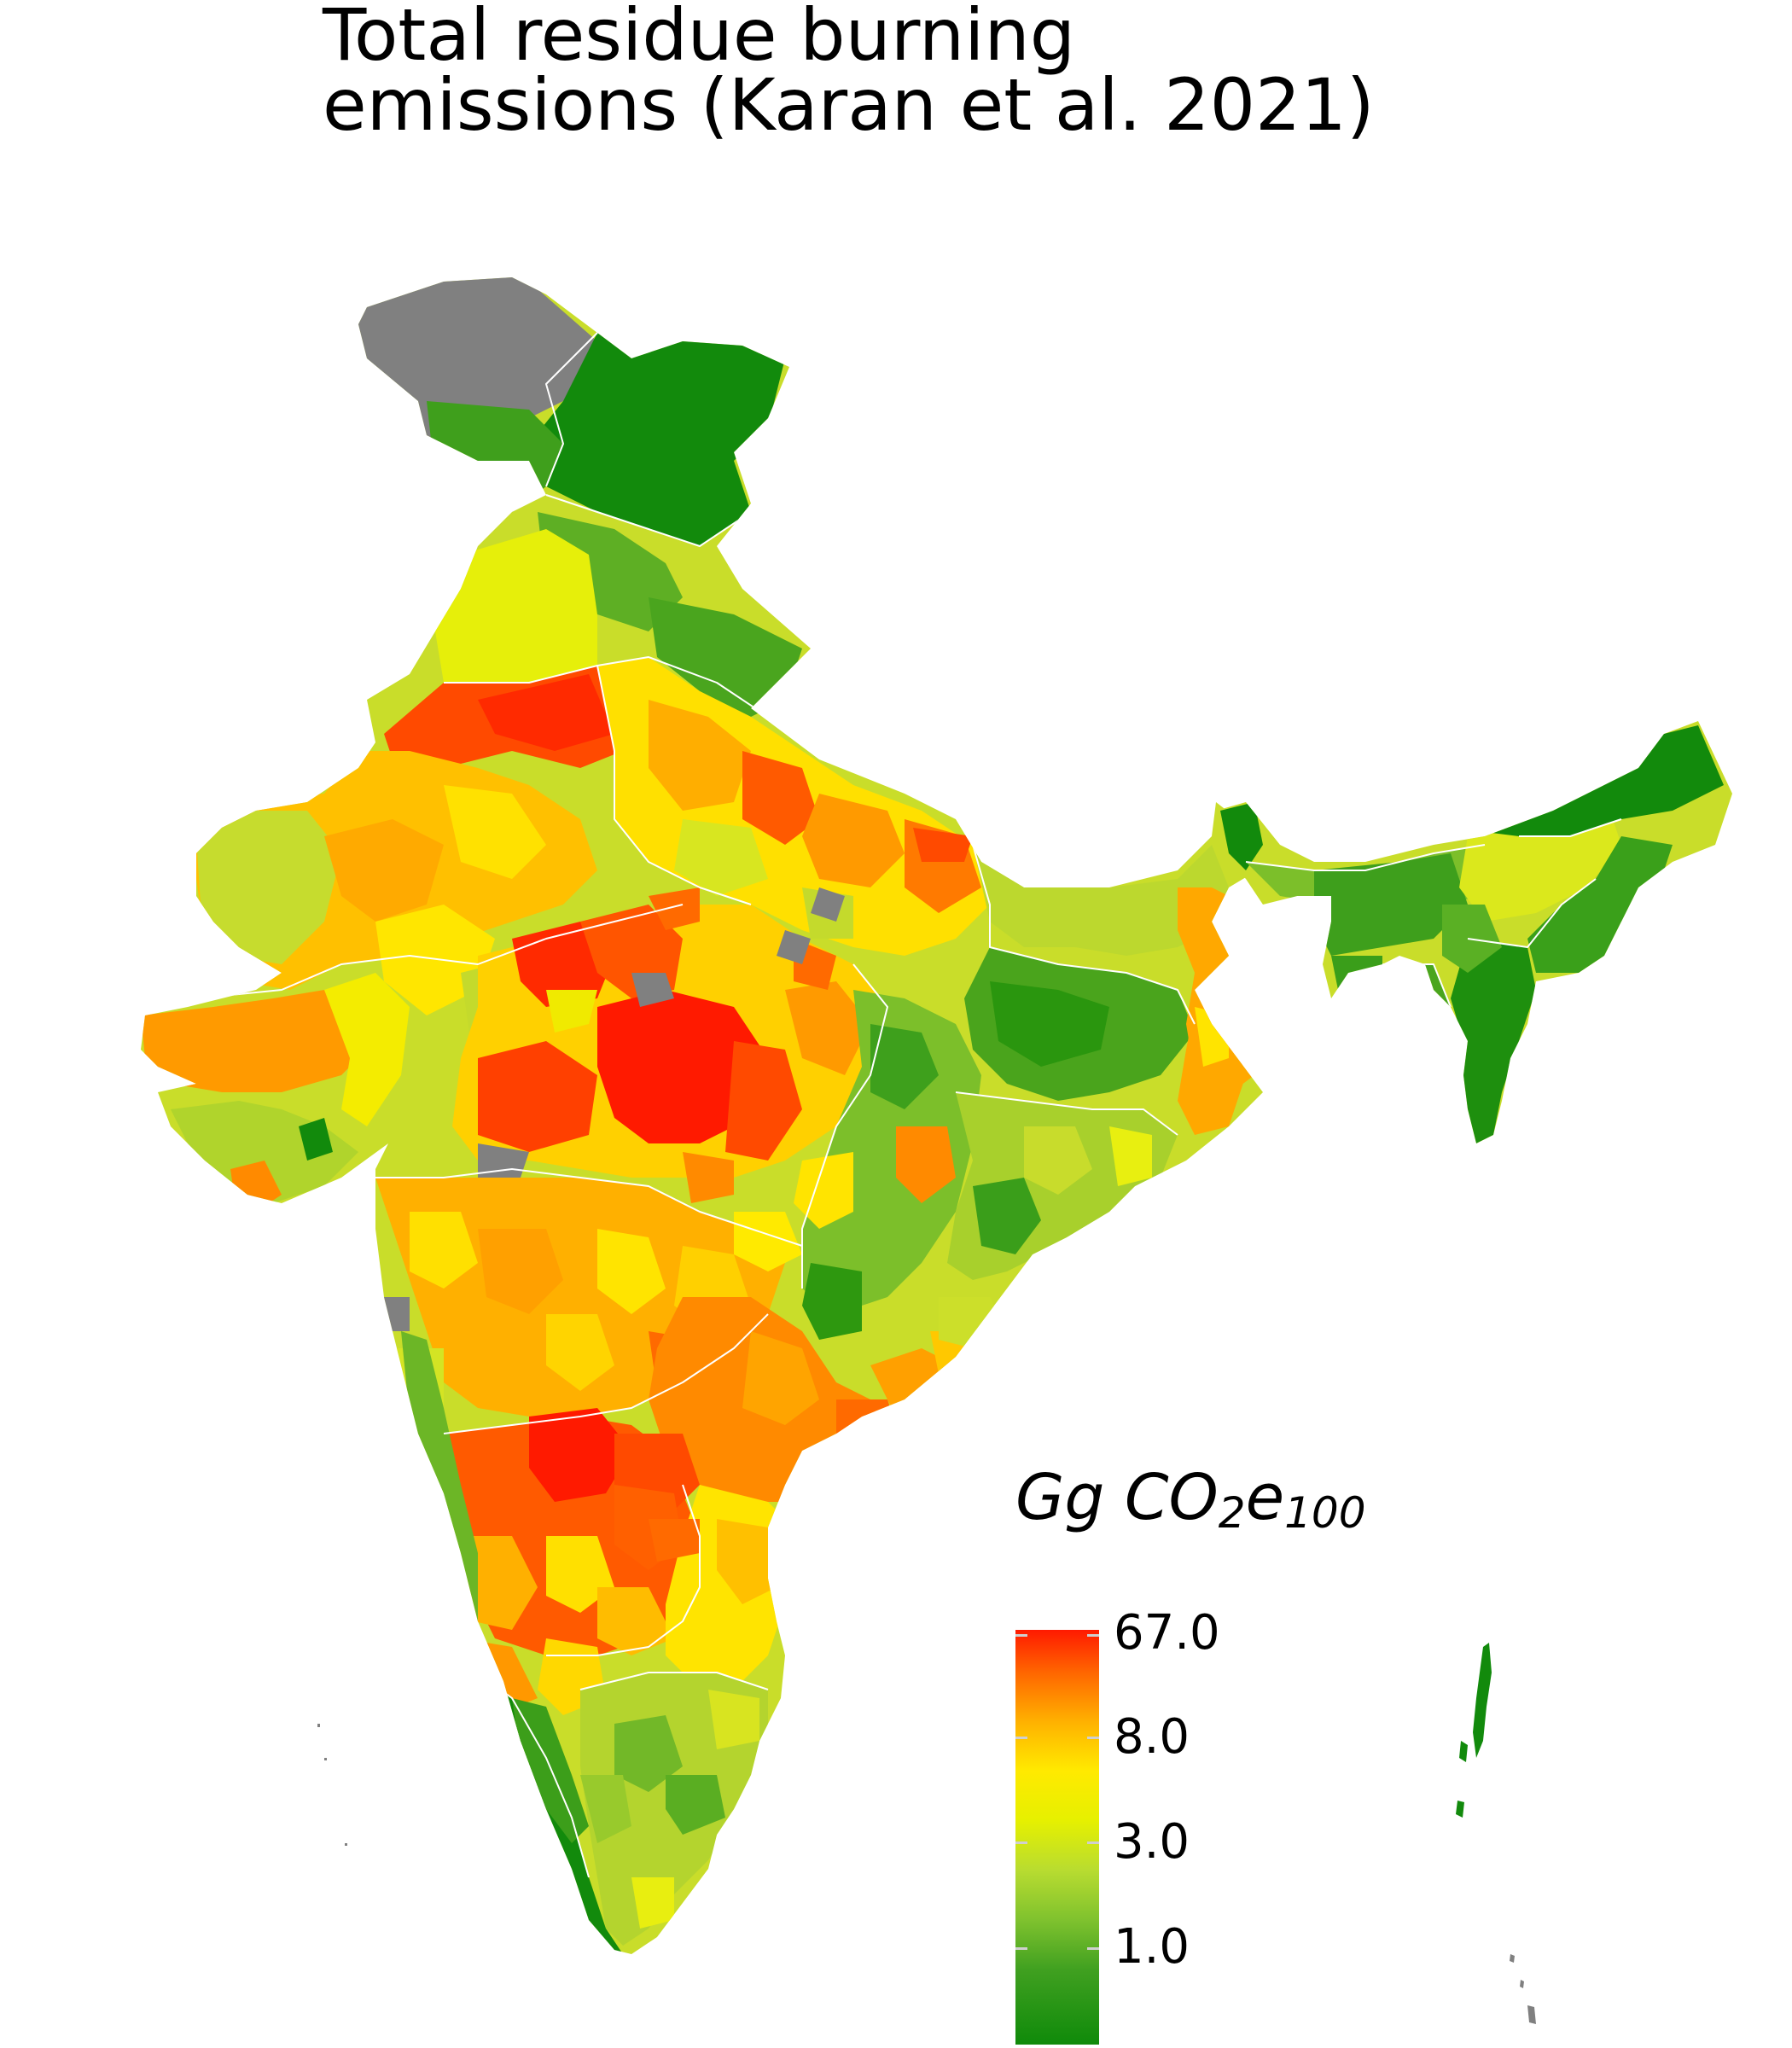 Image resolution: width=1792 pixels, height=2048 pixels. I want to click on legend-tick-label: 1.0, so click(1152, 1947).